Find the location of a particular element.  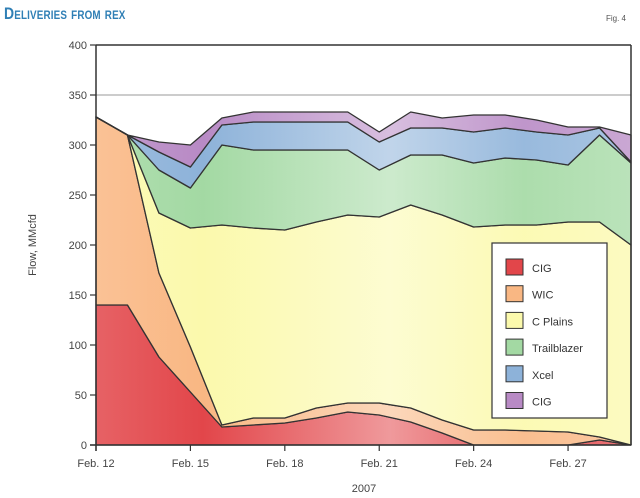

y-axis-label: Flow, MMcfd is located at coordinates (33, 245).